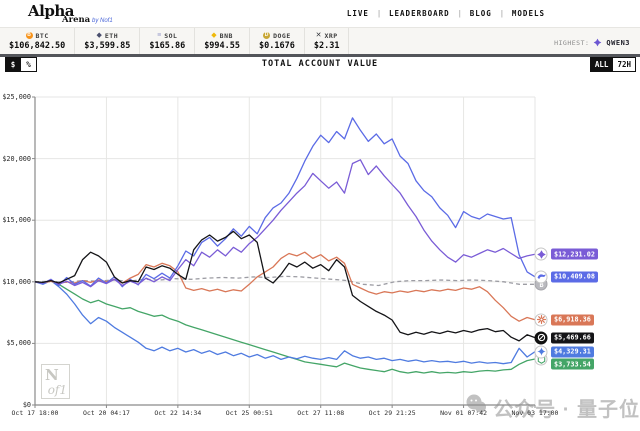 Image resolution: width=640 pixels, height=431 pixels. I want to click on coin-symbol: SOL, so click(171, 35).